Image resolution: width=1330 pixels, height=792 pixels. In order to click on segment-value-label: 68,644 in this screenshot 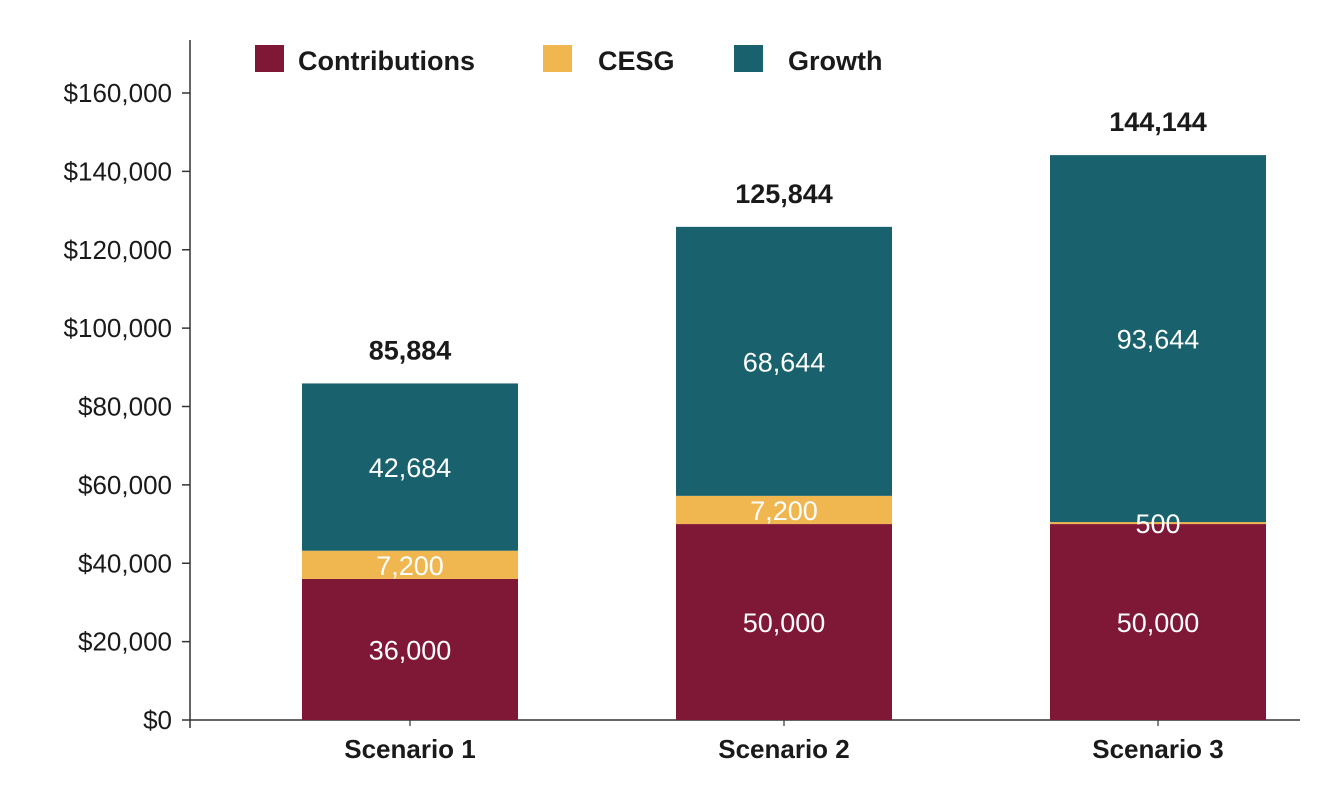, I will do `click(784, 362)`.